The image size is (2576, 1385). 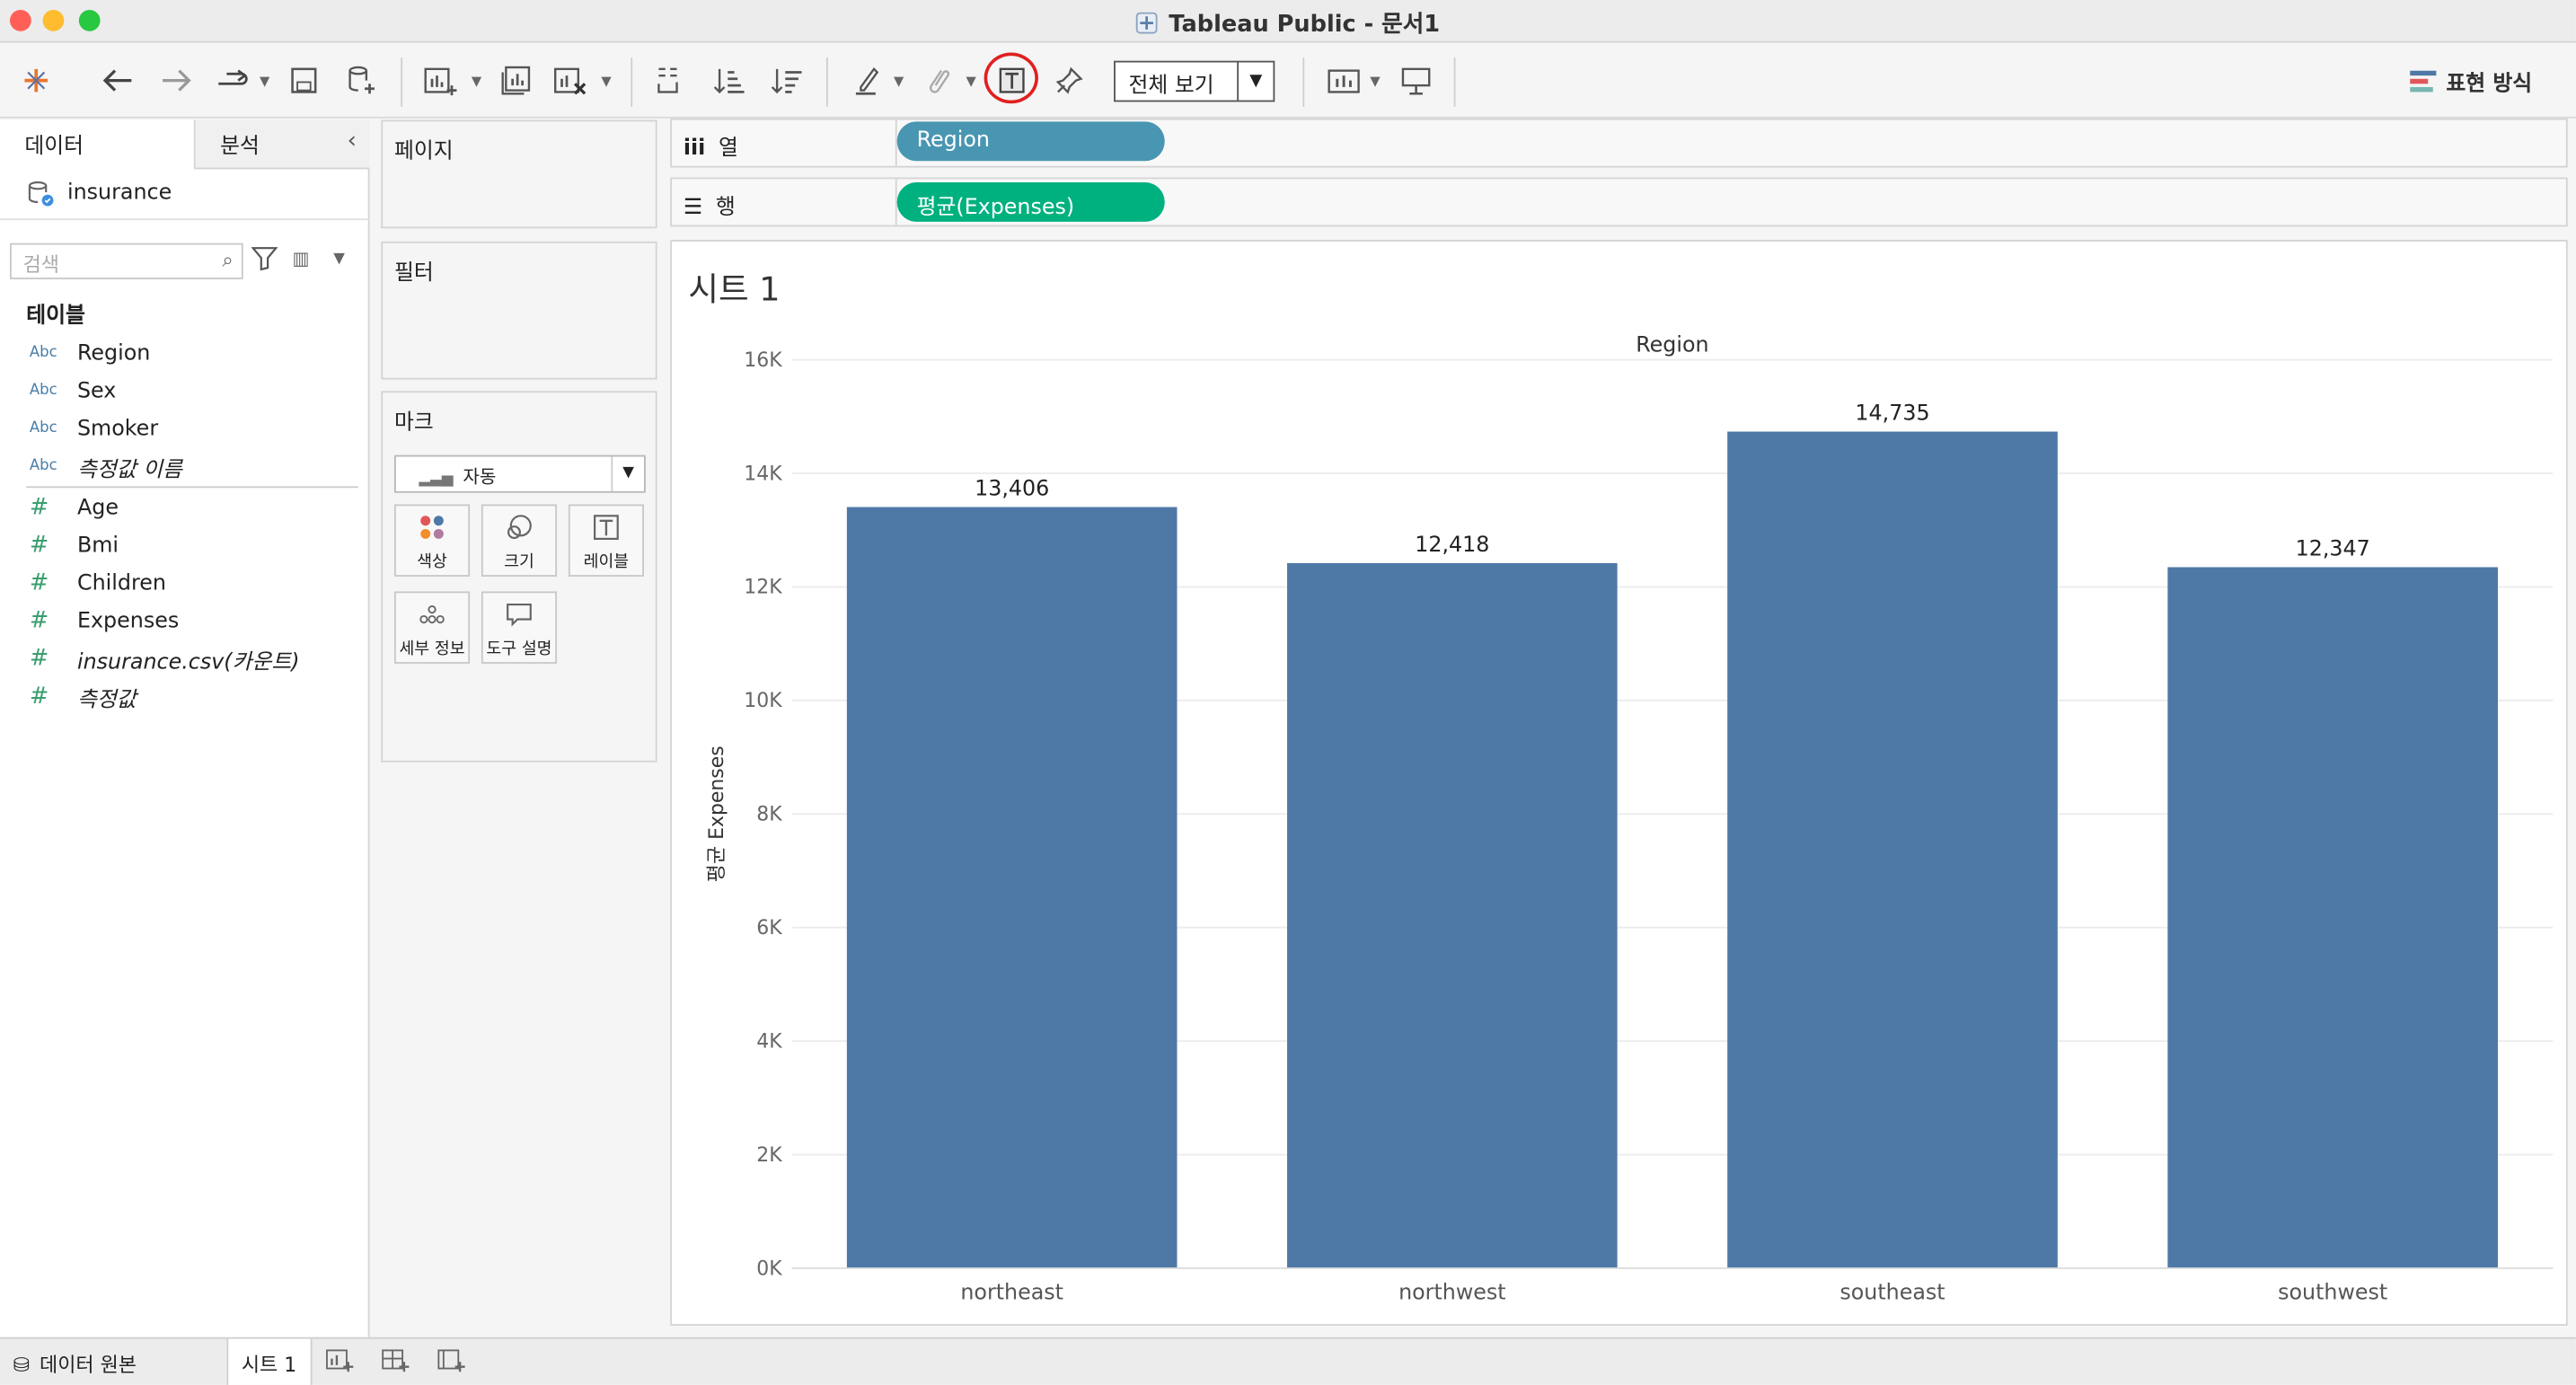 What do you see at coordinates (413, 273) in the screenshot?
I see `filters-card-title: 필터` at bounding box center [413, 273].